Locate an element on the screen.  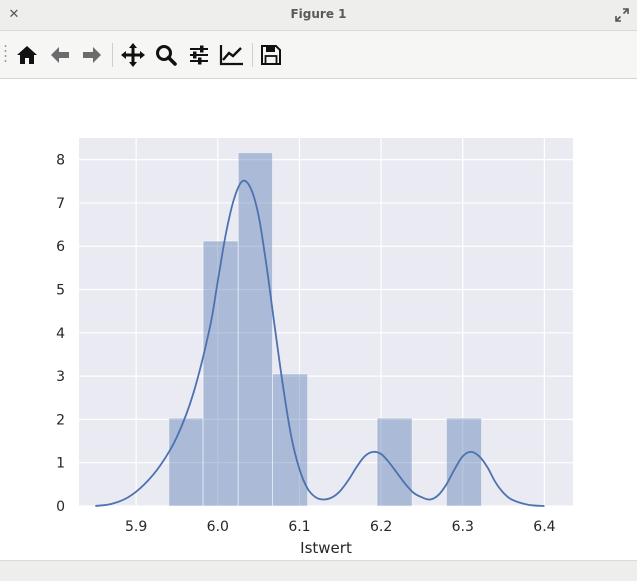
zoom-button is located at coordinates (166, 55).